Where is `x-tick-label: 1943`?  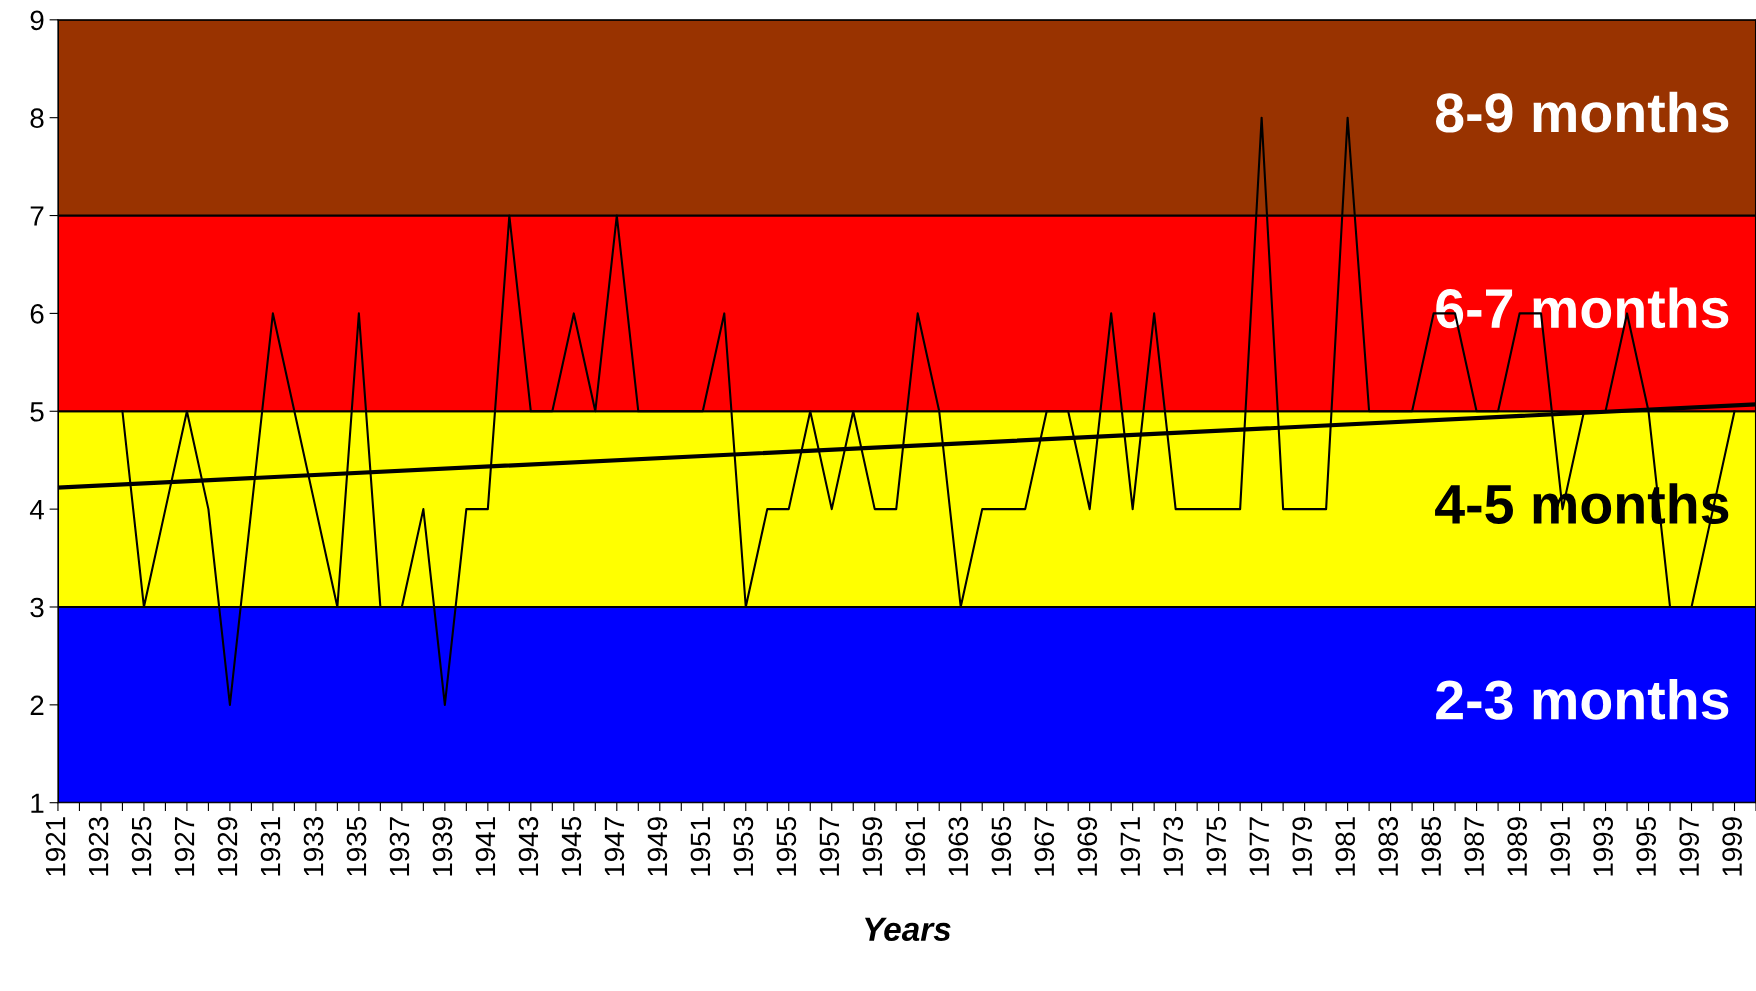 x-tick-label: 1943 is located at coordinates (528, 846).